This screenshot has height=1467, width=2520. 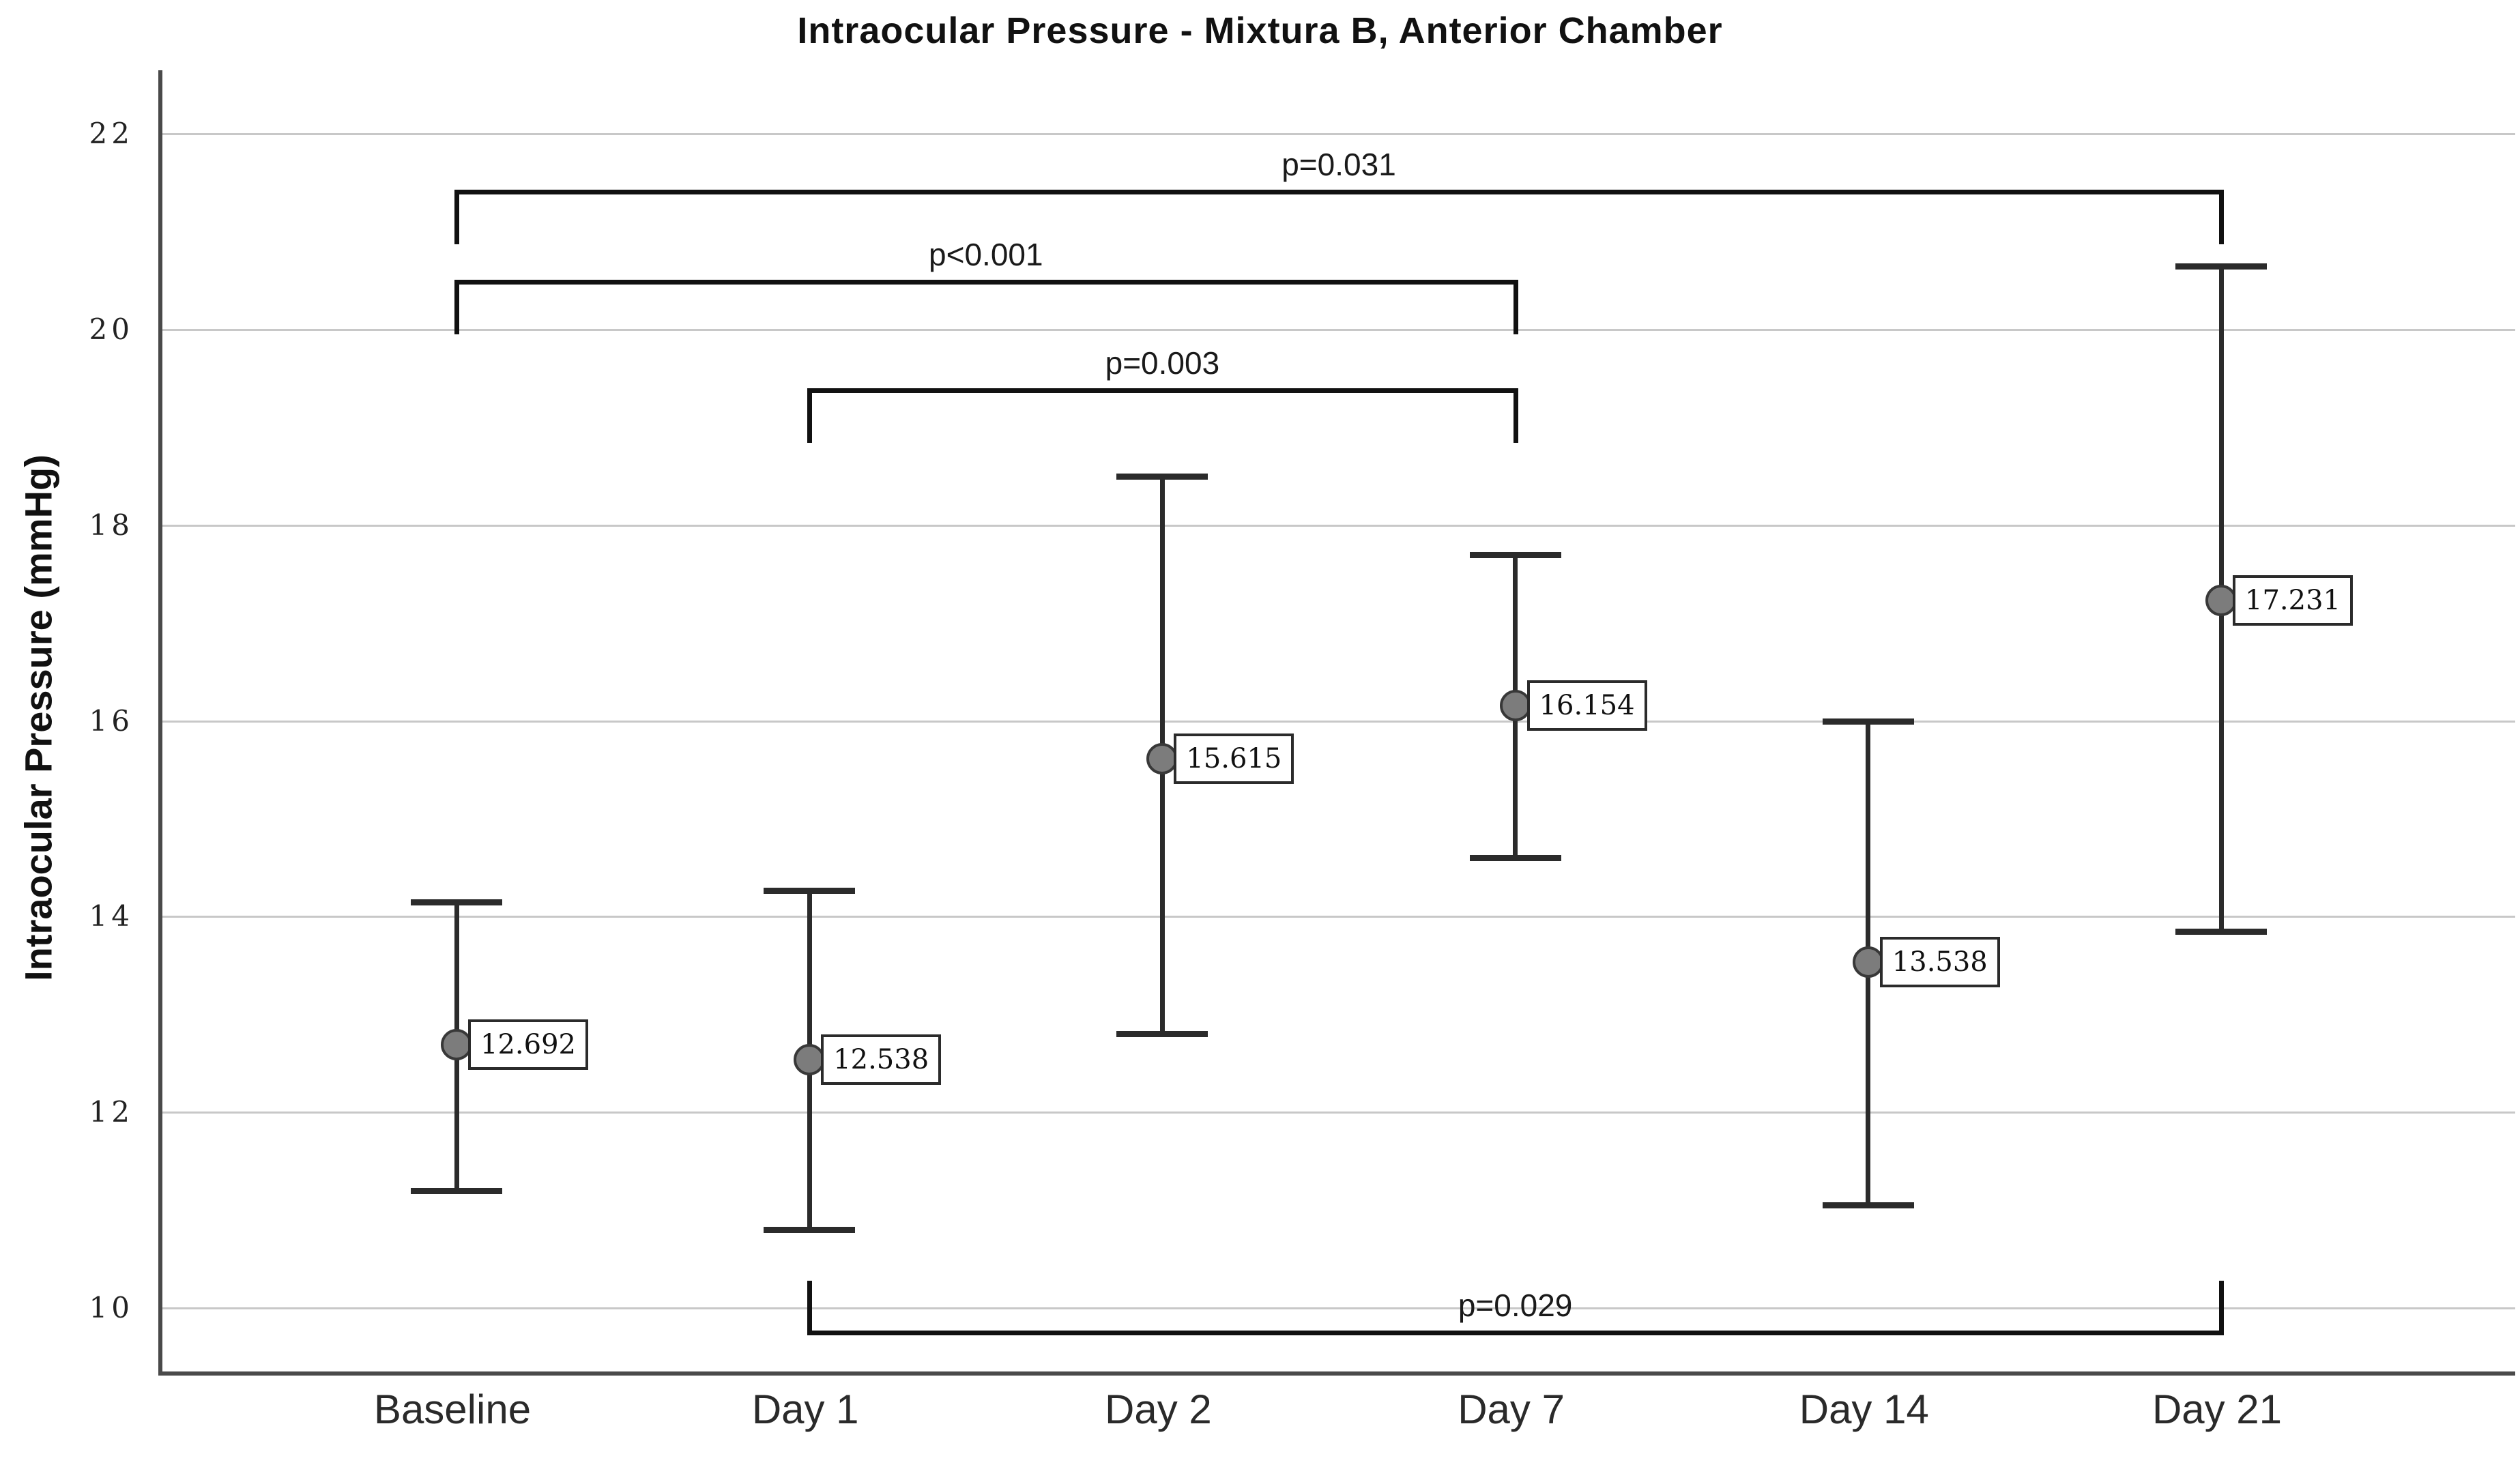 What do you see at coordinates (111, 916) in the screenshot?
I see `y-tick-label-14: 14` at bounding box center [111, 916].